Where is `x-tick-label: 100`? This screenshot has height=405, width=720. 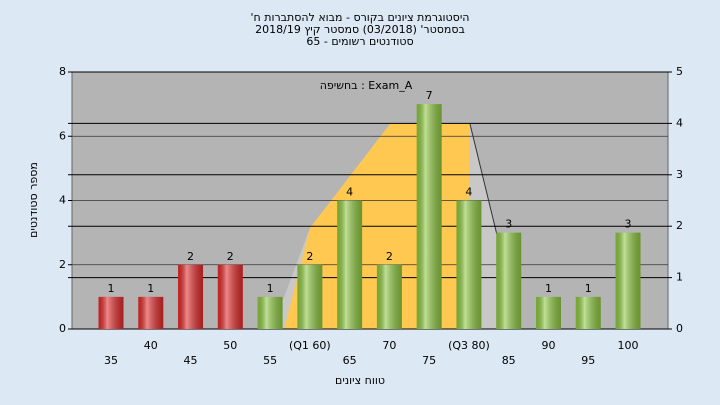 x-tick-label: 100 is located at coordinates (628, 345).